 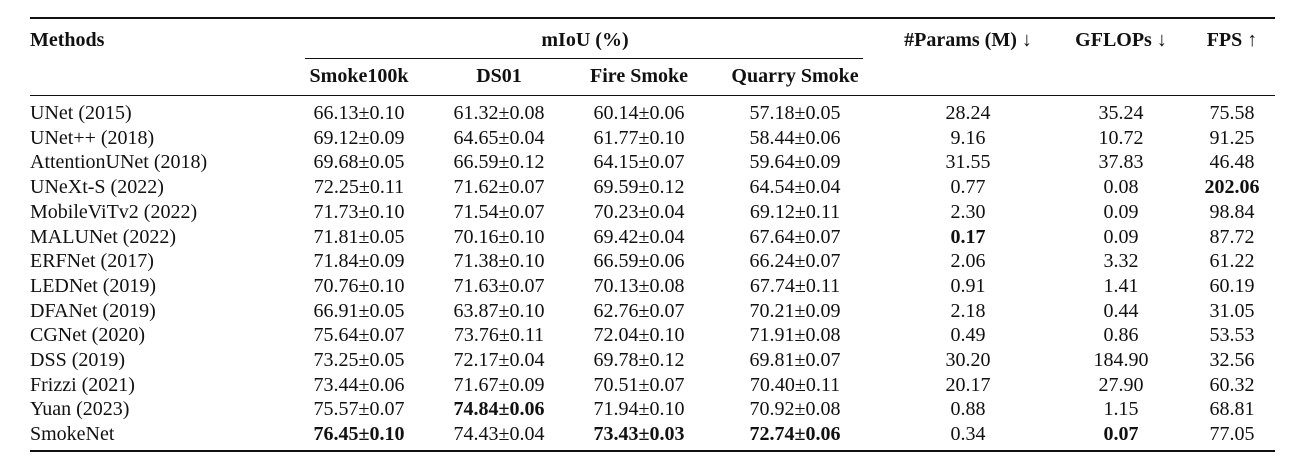 I want to click on header-smoke100k: Smoke100k, so click(x=359, y=76).